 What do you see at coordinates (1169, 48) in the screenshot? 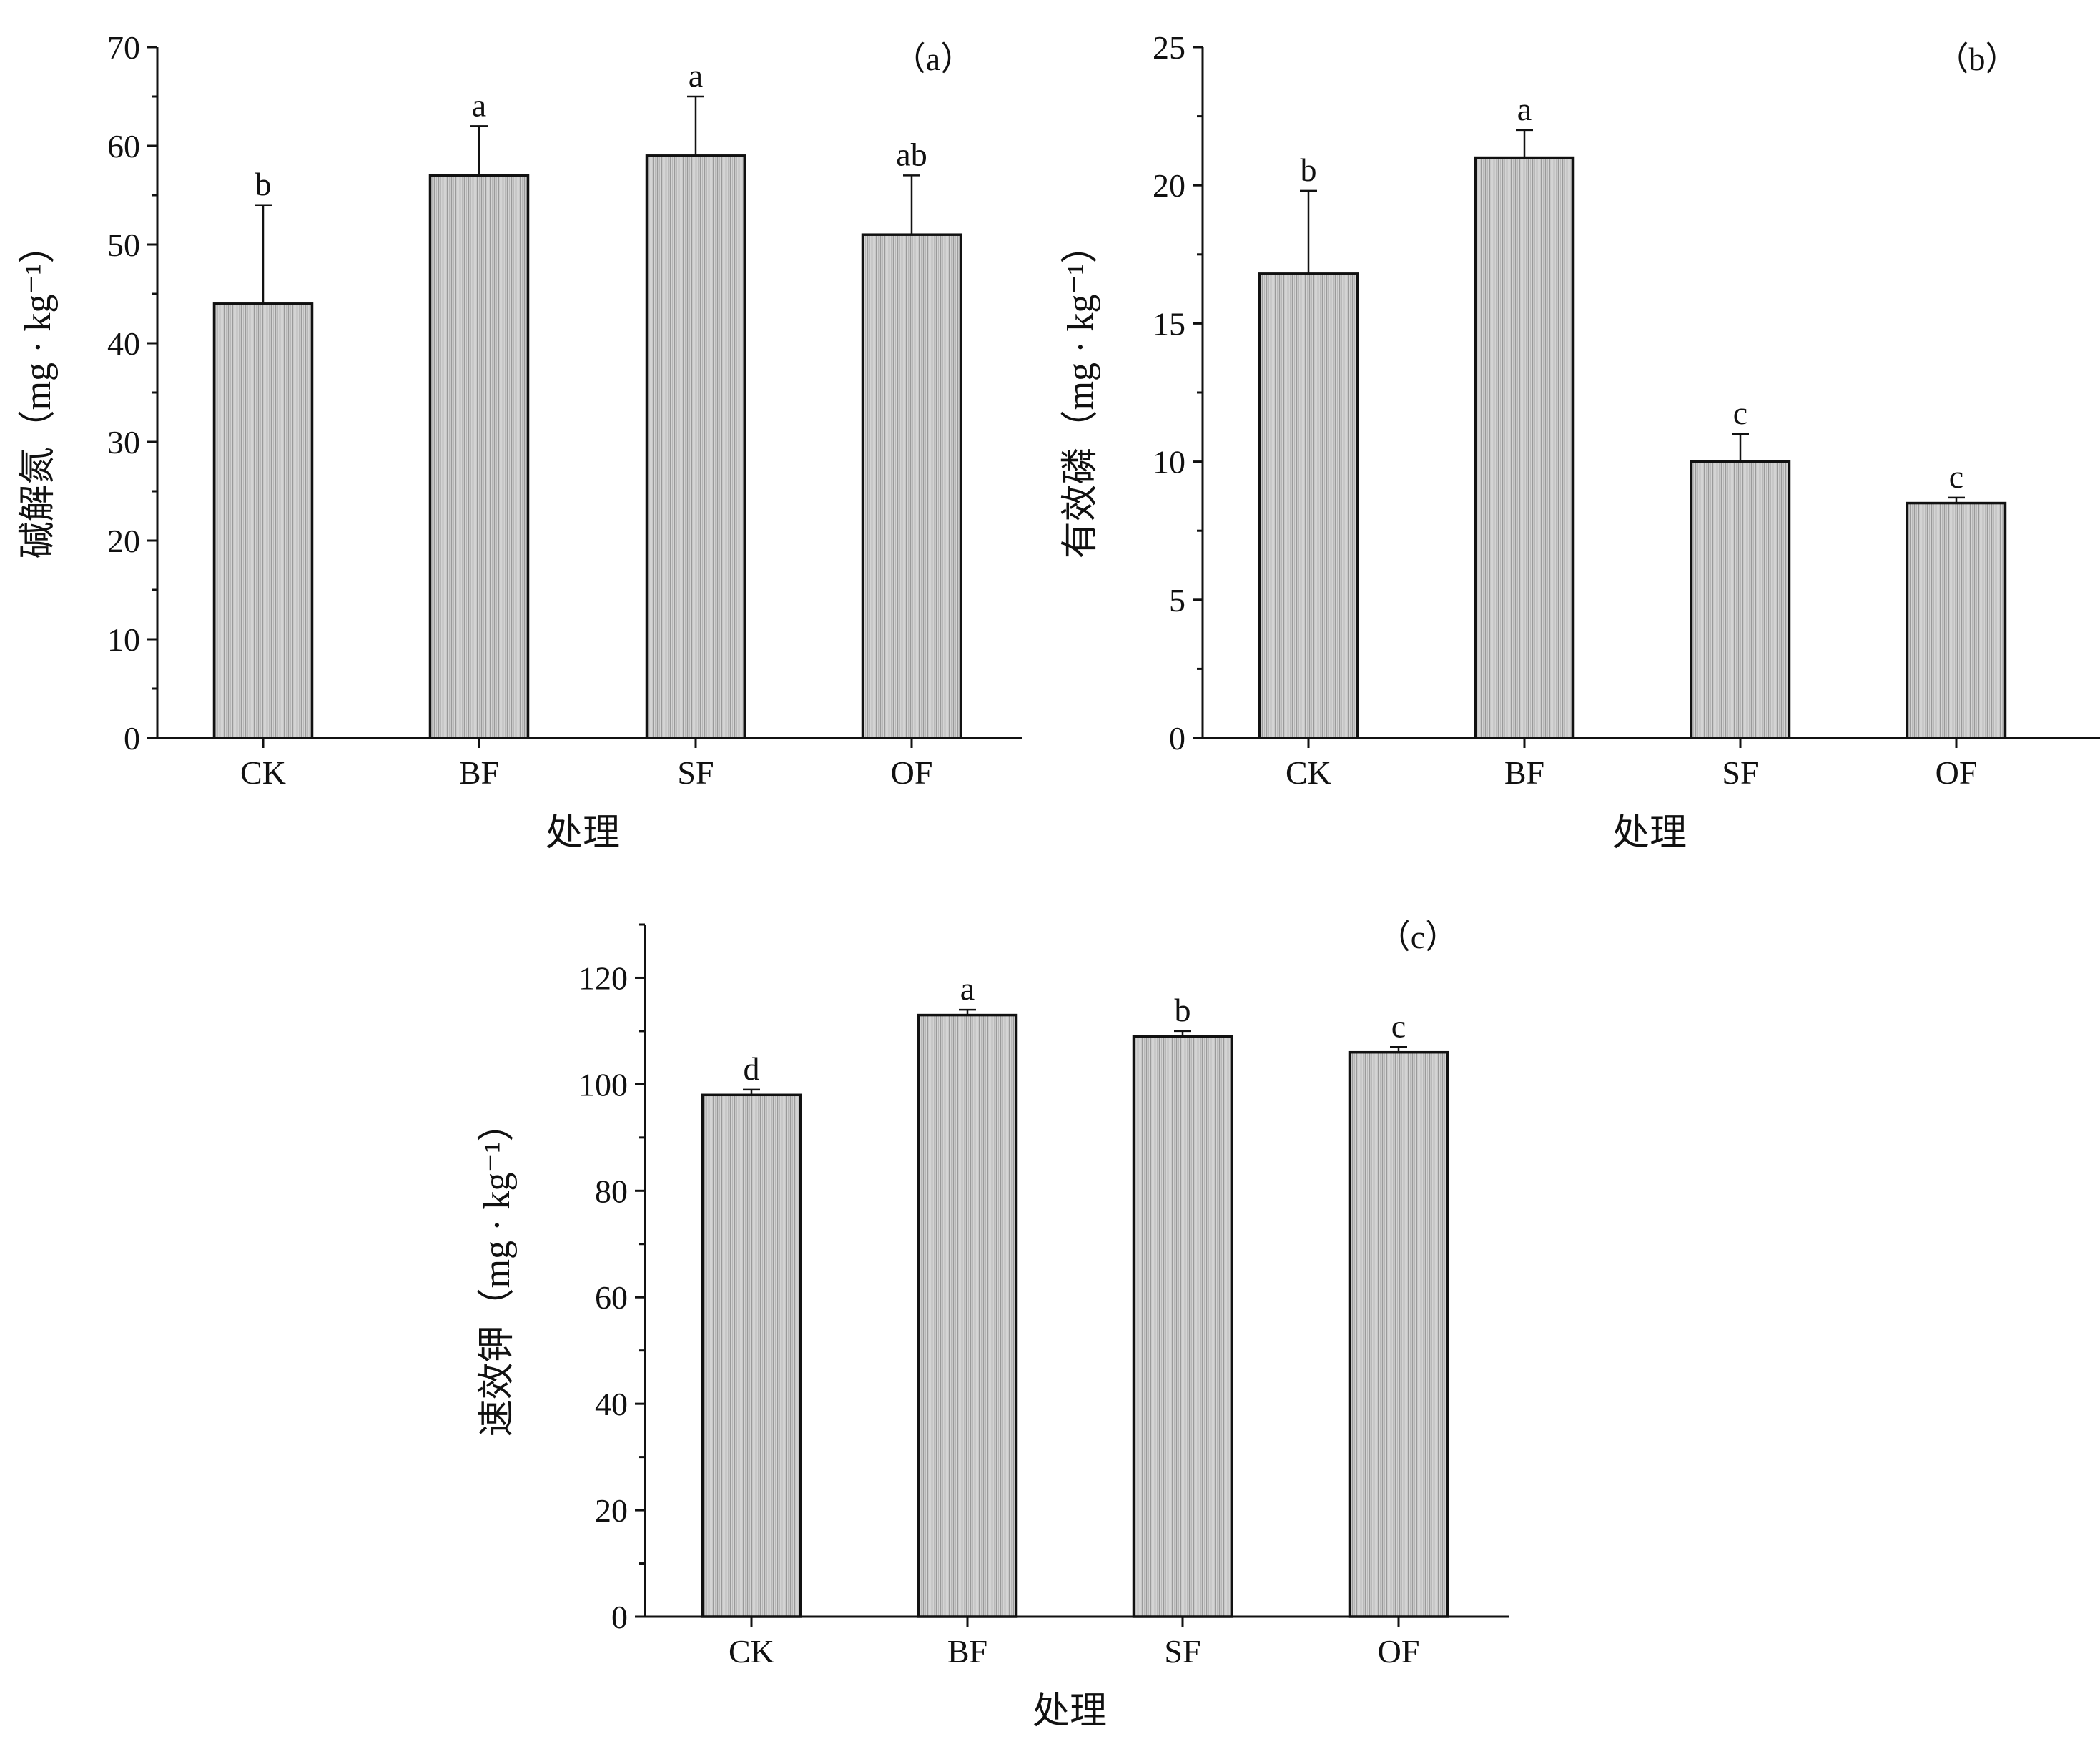
I see `y-tick-label: 25` at bounding box center [1169, 48].